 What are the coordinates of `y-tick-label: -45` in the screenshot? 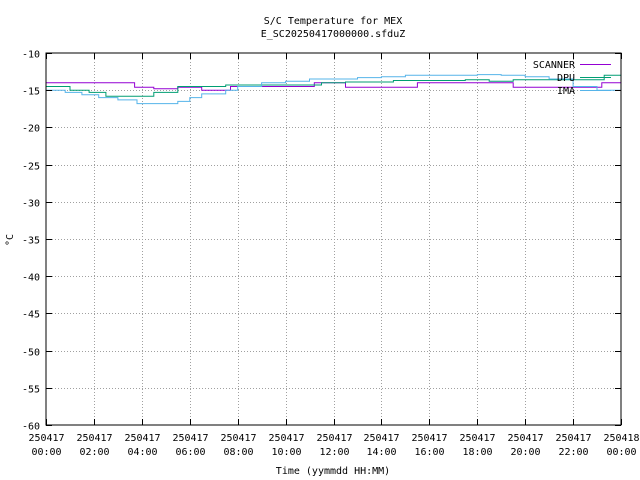 It's located at (31, 315).